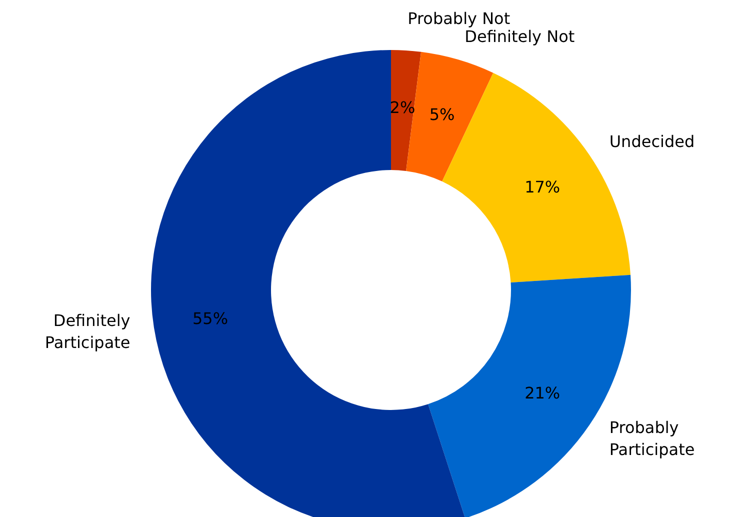  What do you see at coordinates (652, 142) in the screenshot?
I see `slice-label: Undecided` at bounding box center [652, 142].